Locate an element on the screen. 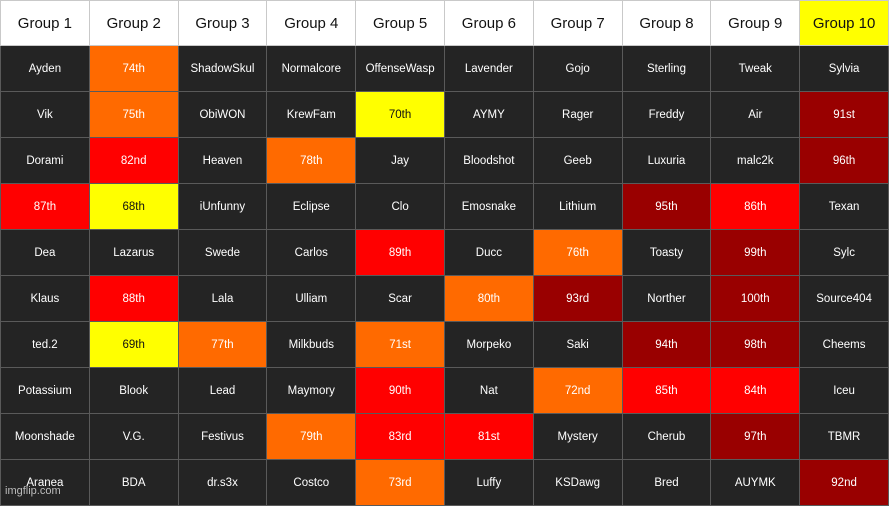 This screenshot has width=889, height=506. rank-cell: 97th is located at coordinates (755, 436).